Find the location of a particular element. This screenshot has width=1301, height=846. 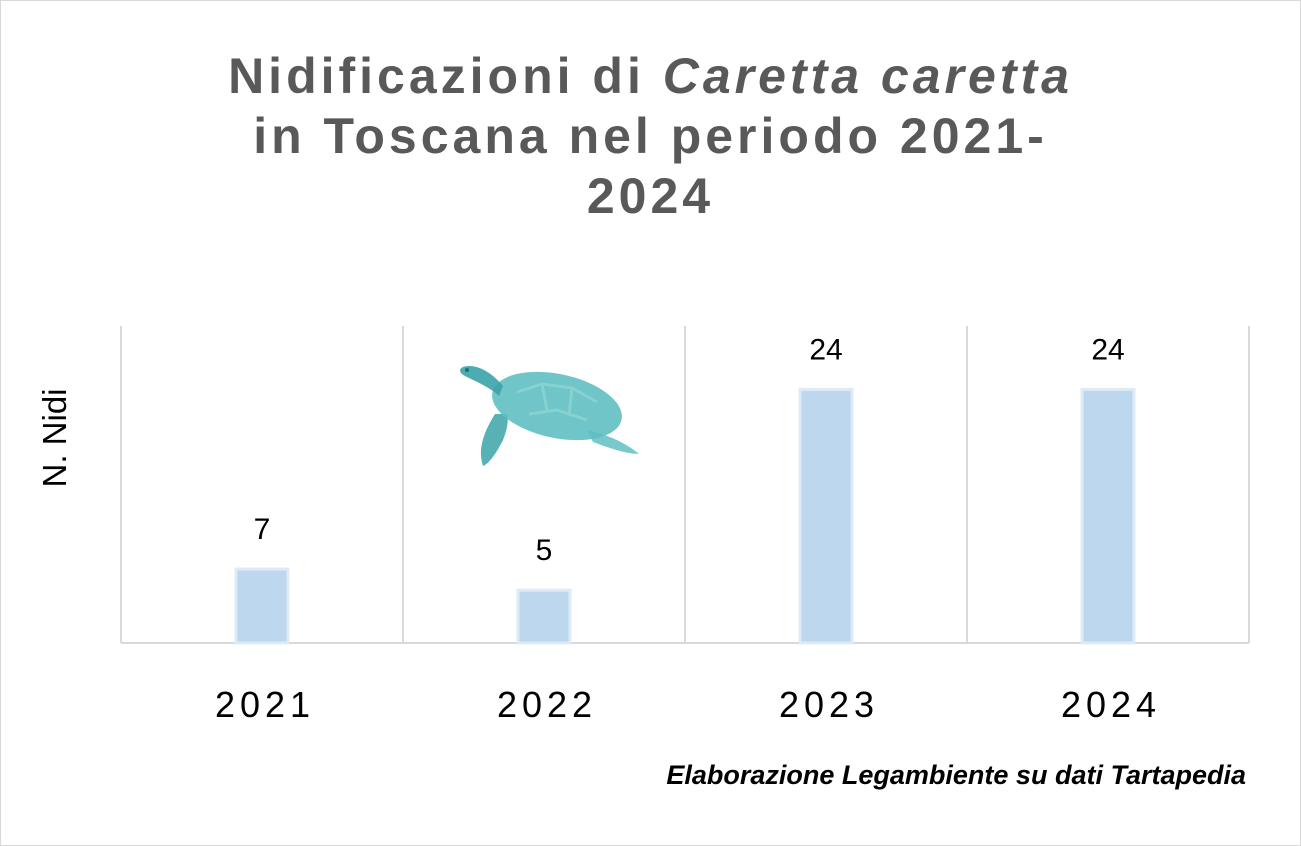

bar-2022 is located at coordinates (544, 616).